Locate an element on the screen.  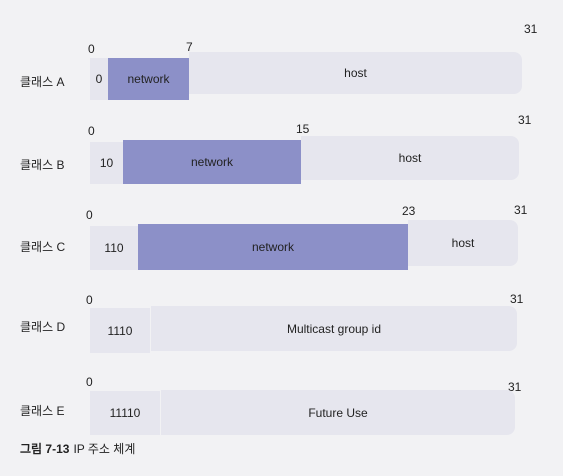
class-c-network-field: network is located at coordinates (273, 247).